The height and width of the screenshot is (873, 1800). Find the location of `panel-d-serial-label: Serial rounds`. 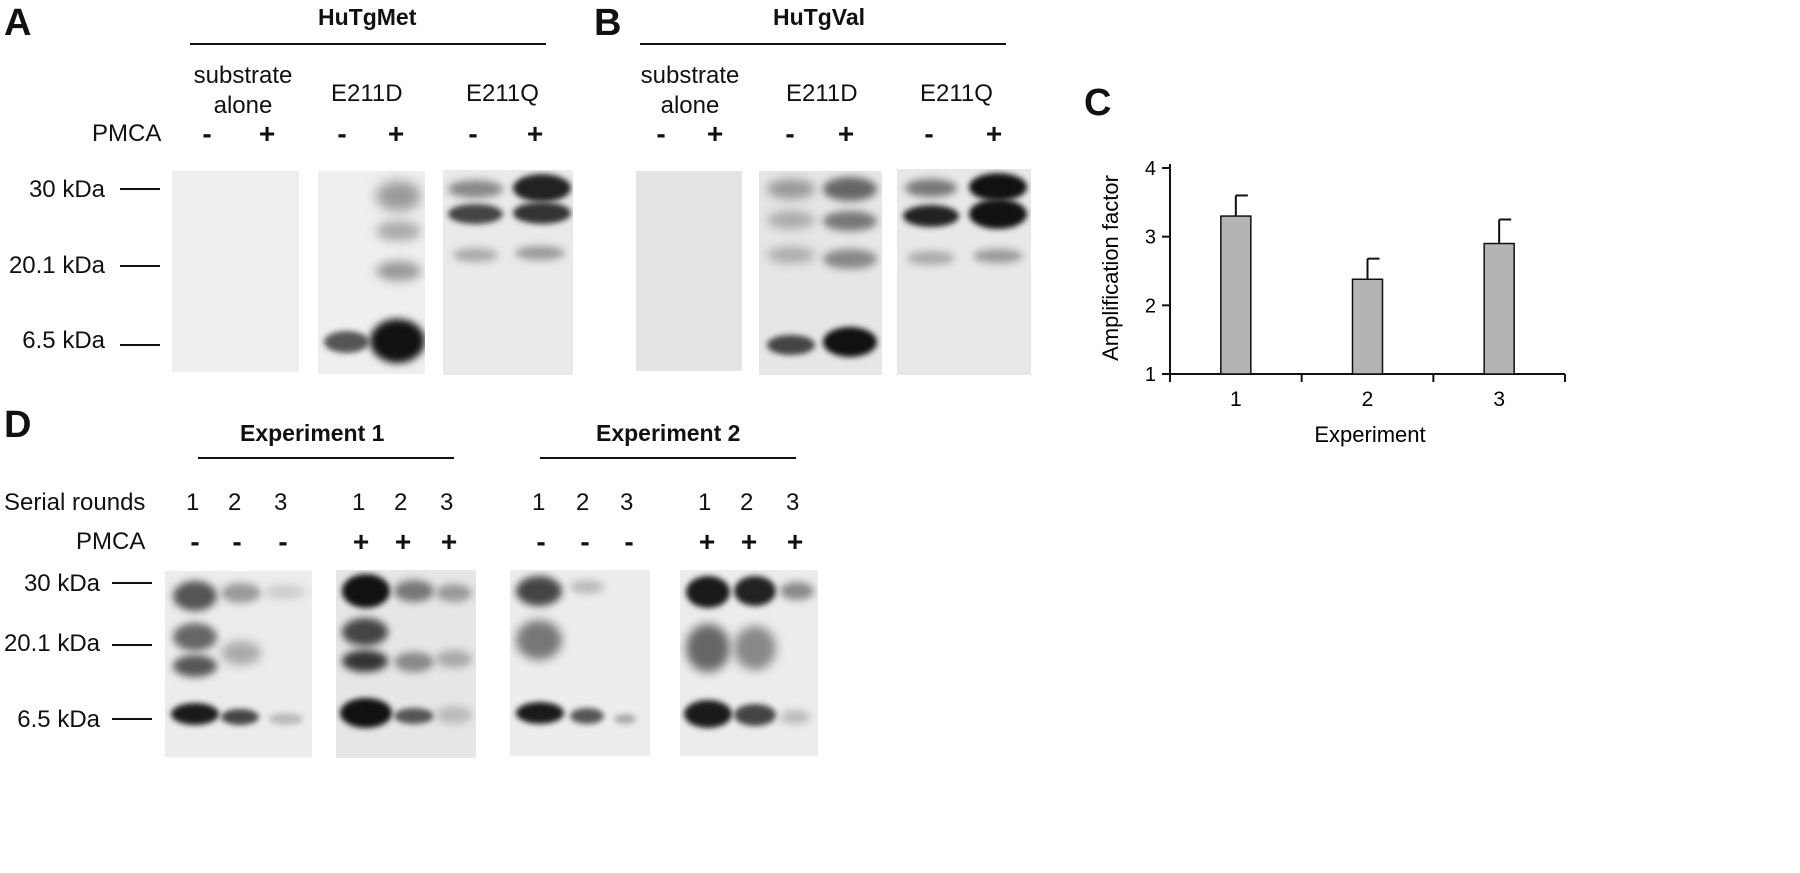

panel-d-serial-label: Serial rounds is located at coordinates (75, 502).